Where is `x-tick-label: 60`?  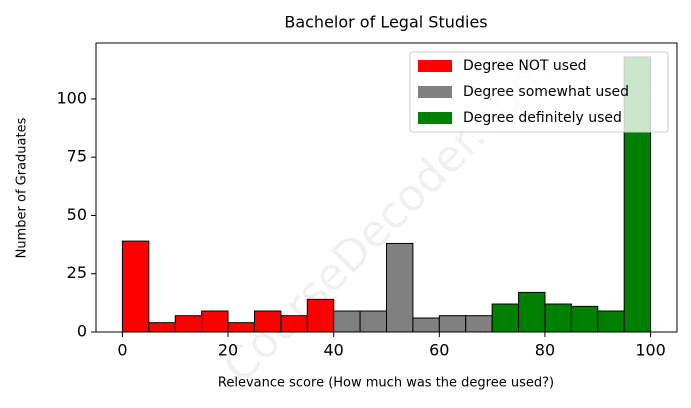
x-tick-label: 60 is located at coordinates (439, 350).